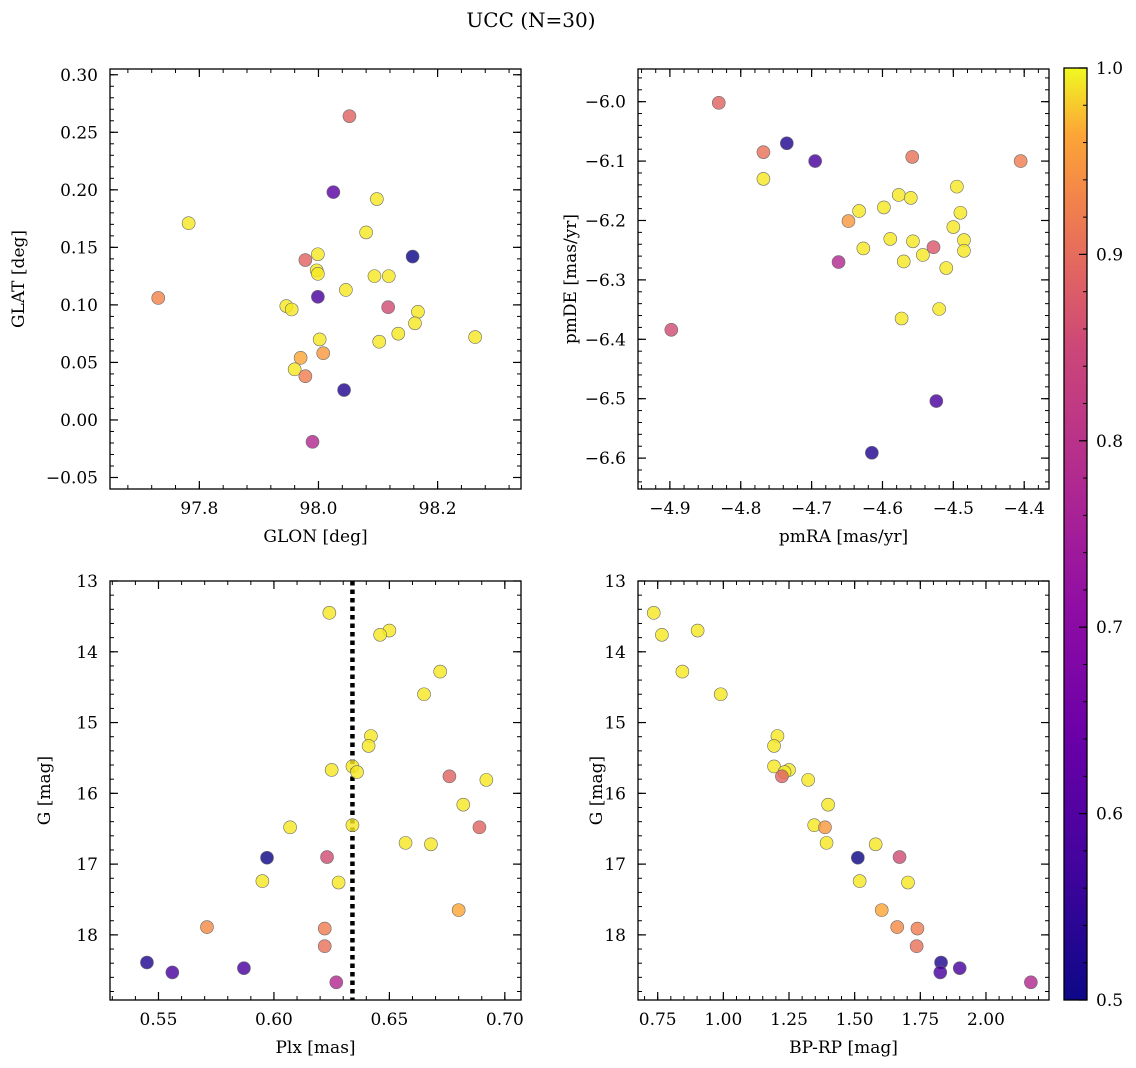  What do you see at coordinates (605, 459) in the screenshot?
I see `y-tick-label: −6.6` at bounding box center [605, 459].